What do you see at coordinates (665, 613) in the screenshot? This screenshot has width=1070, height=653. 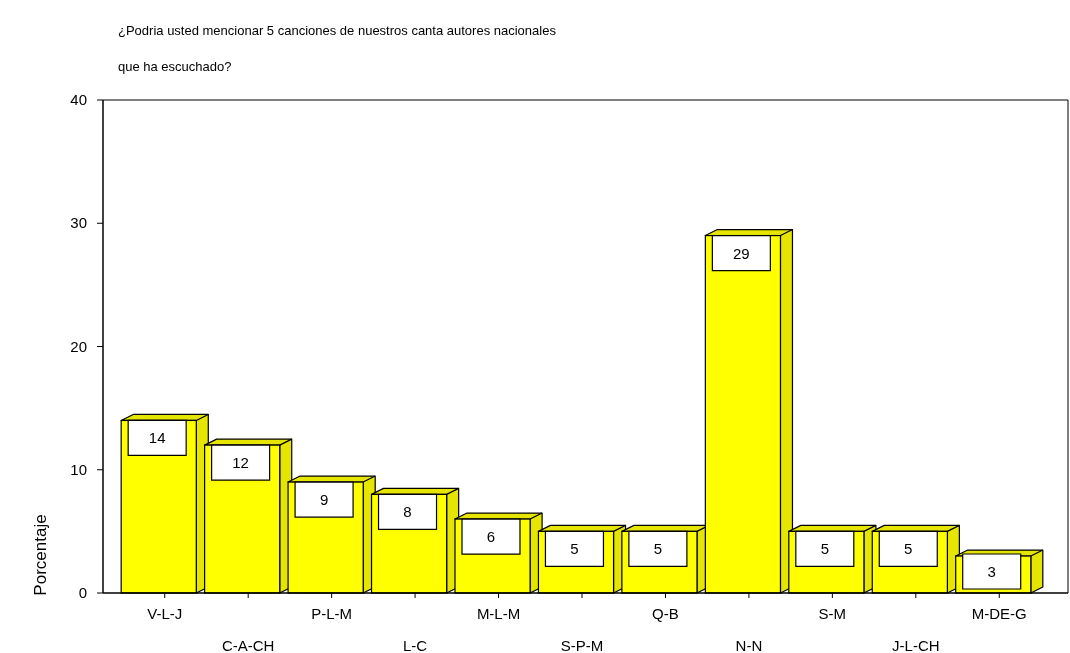 I see `x-tick-label: Q-B` at bounding box center [665, 613].